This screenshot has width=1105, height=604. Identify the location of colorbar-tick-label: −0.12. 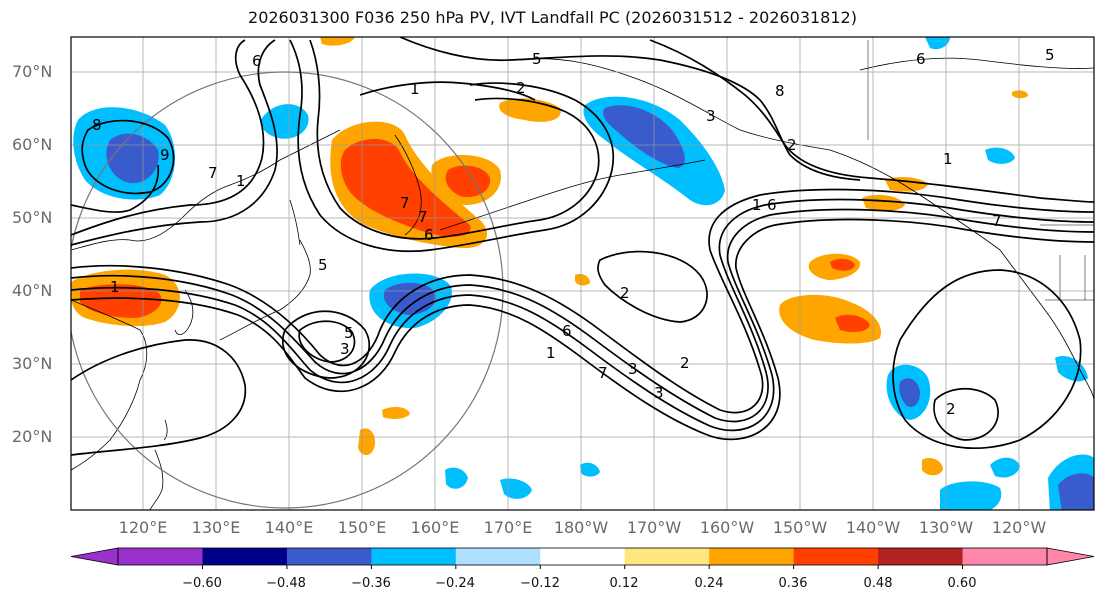
(540, 583).